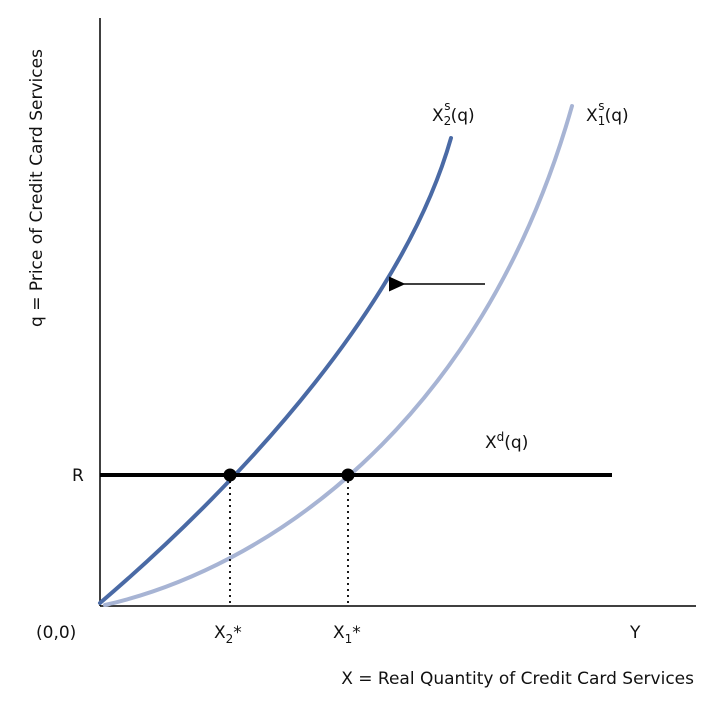 The height and width of the screenshot is (716, 716). What do you see at coordinates (607, 113) in the screenshot?
I see `supply-curve-1-label: X1s(q)` at bounding box center [607, 113].